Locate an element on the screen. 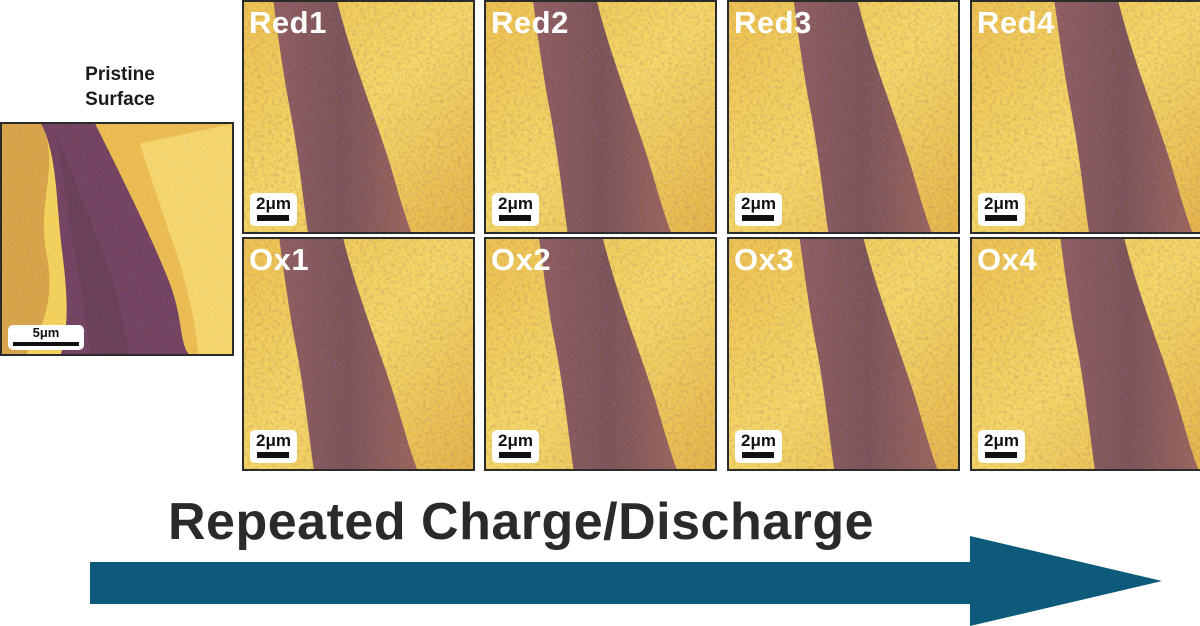 The image size is (1200, 626). pristine-scale-line is located at coordinates (46, 344).